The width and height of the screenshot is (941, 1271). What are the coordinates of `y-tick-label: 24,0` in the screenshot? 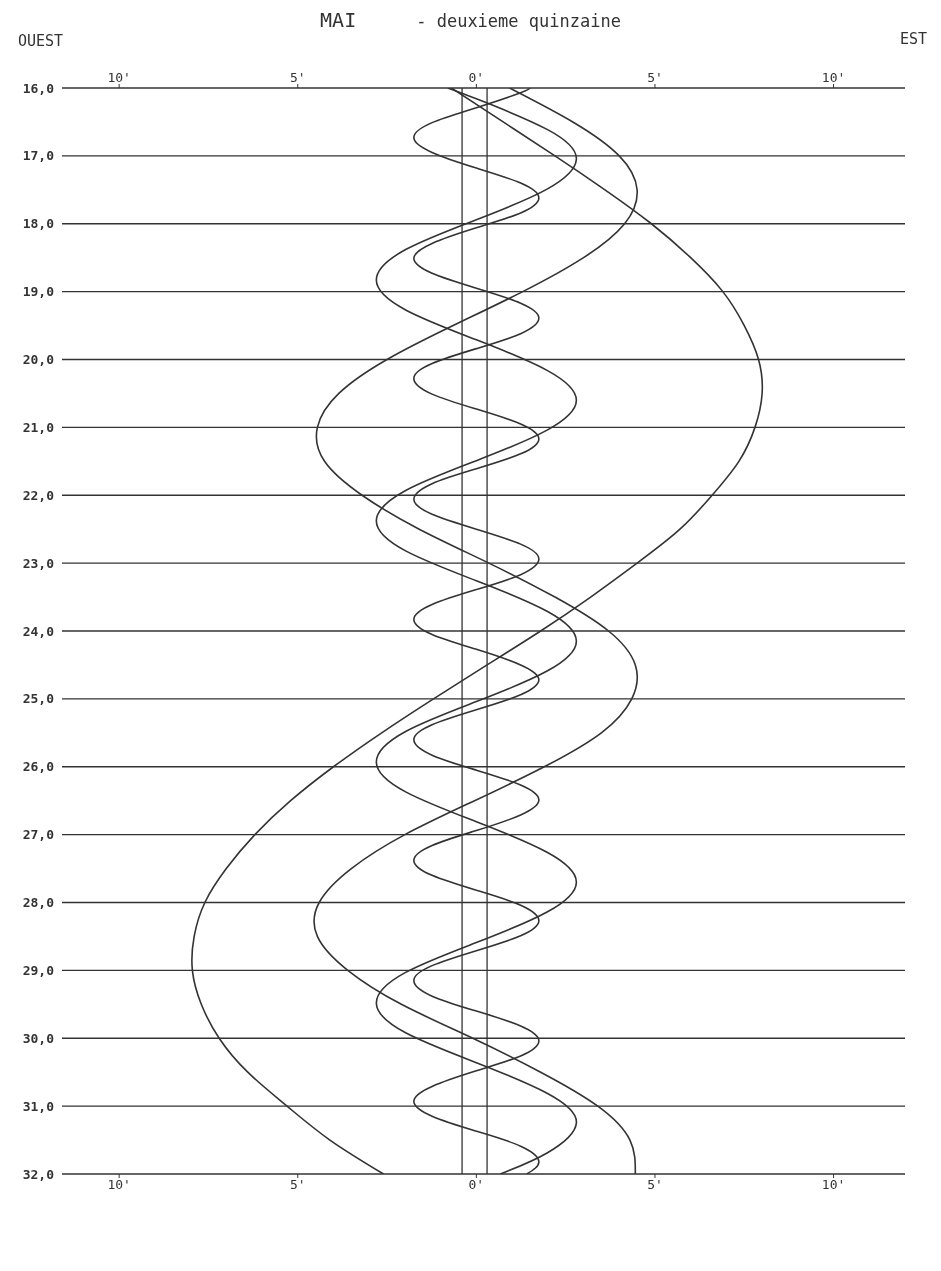 It's located at (38, 631).